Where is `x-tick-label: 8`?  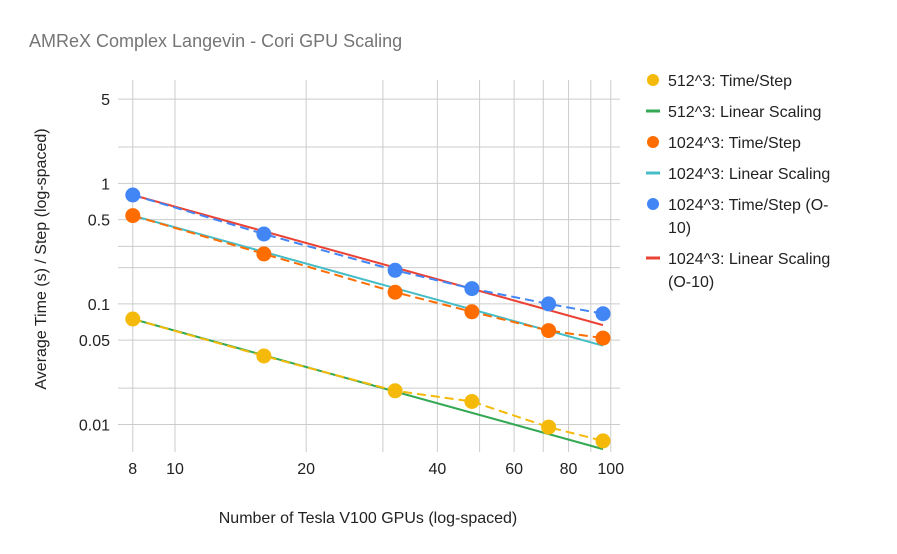 x-tick-label: 8 is located at coordinates (132, 469).